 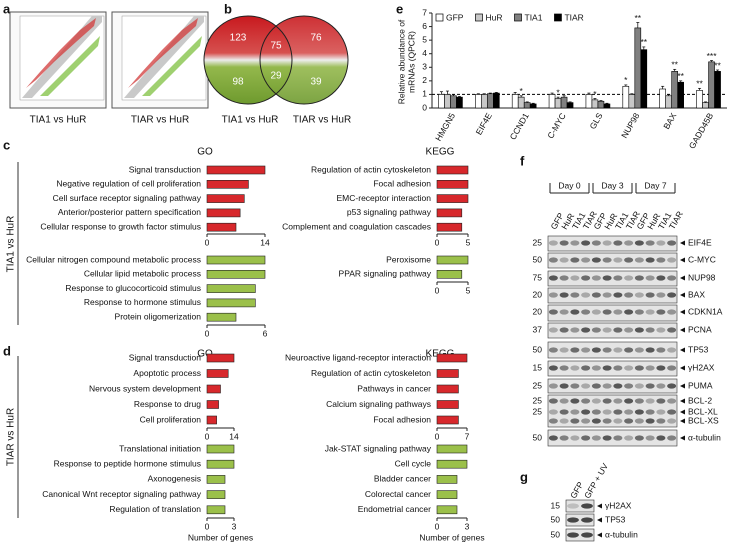 I want to click on x-tick-label: CCND1, so click(x=519, y=126).